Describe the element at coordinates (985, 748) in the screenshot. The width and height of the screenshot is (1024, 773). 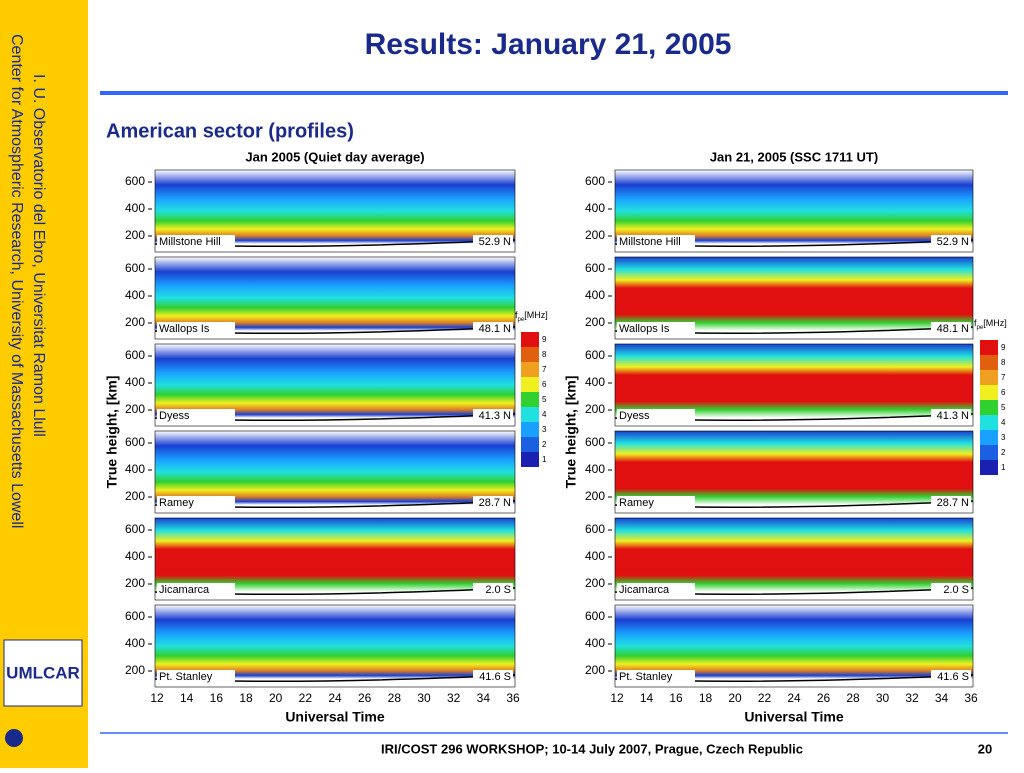
I see `page-number: 20` at that location.